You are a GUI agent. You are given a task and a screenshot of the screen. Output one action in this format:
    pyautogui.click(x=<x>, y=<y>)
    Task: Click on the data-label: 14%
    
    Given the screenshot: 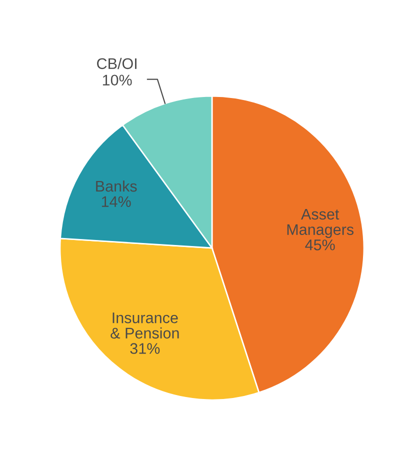 What is the action you would take?
    pyautogui.click(x=116, y=201)
    